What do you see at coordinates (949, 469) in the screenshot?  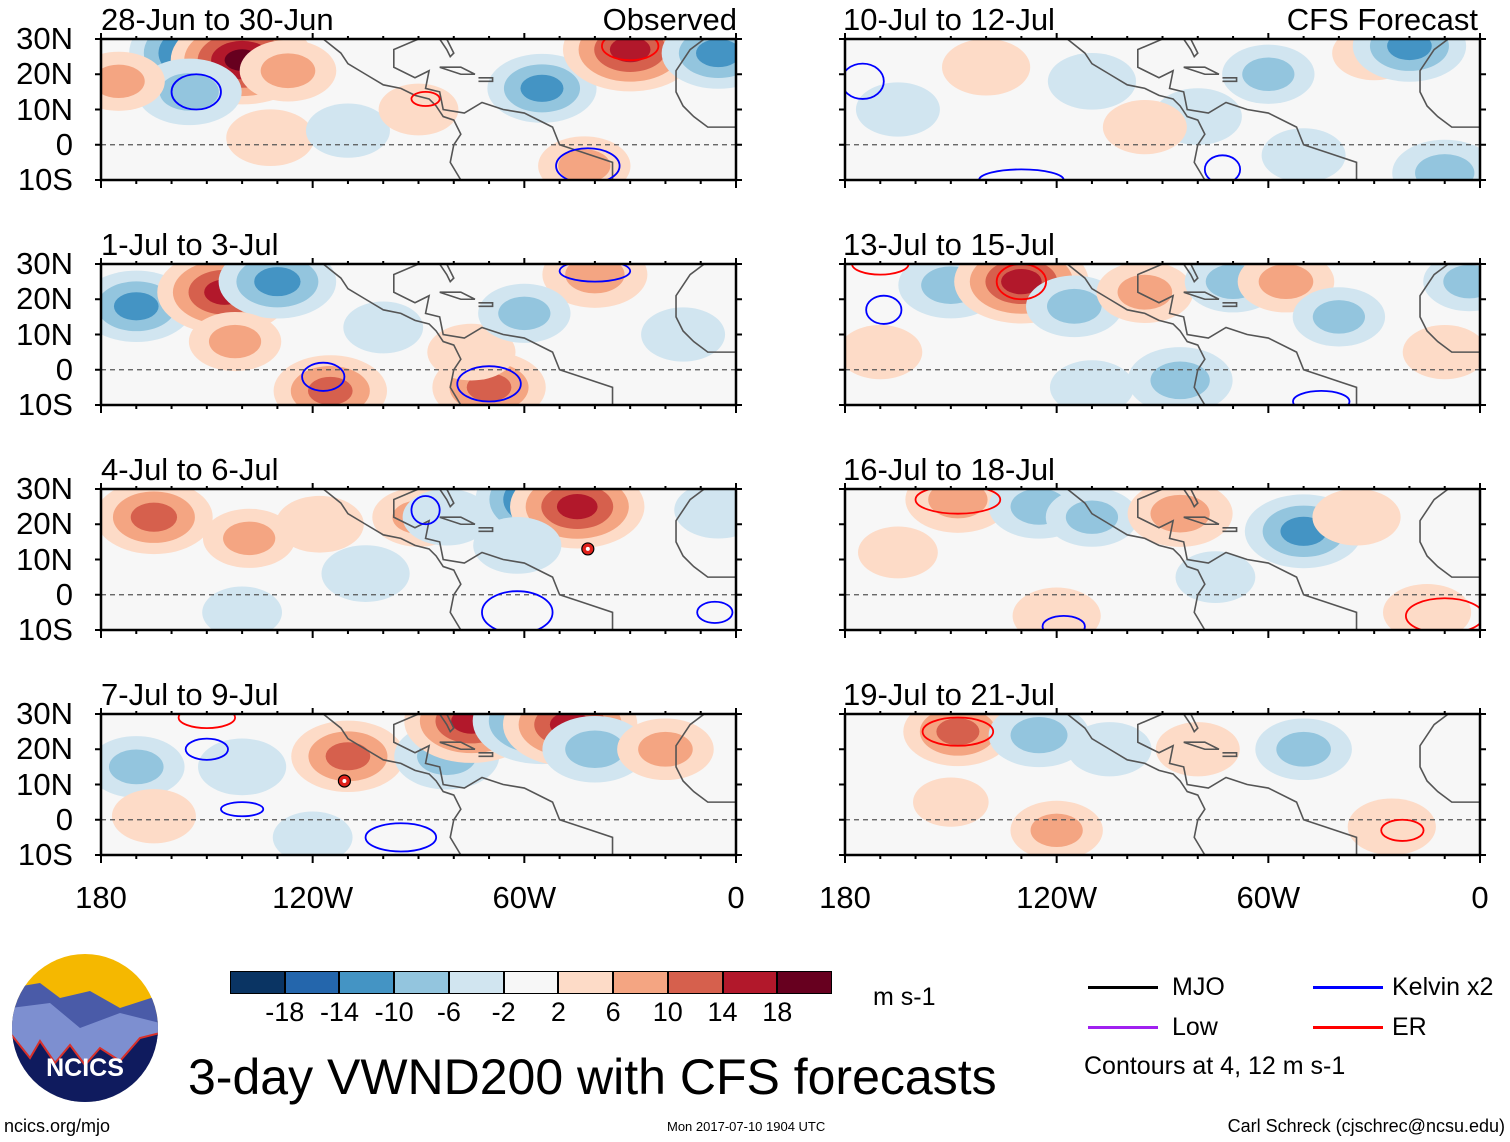 I see `panel-title: 16-Jul to 18-Jul` at bounding box center [949, 469].